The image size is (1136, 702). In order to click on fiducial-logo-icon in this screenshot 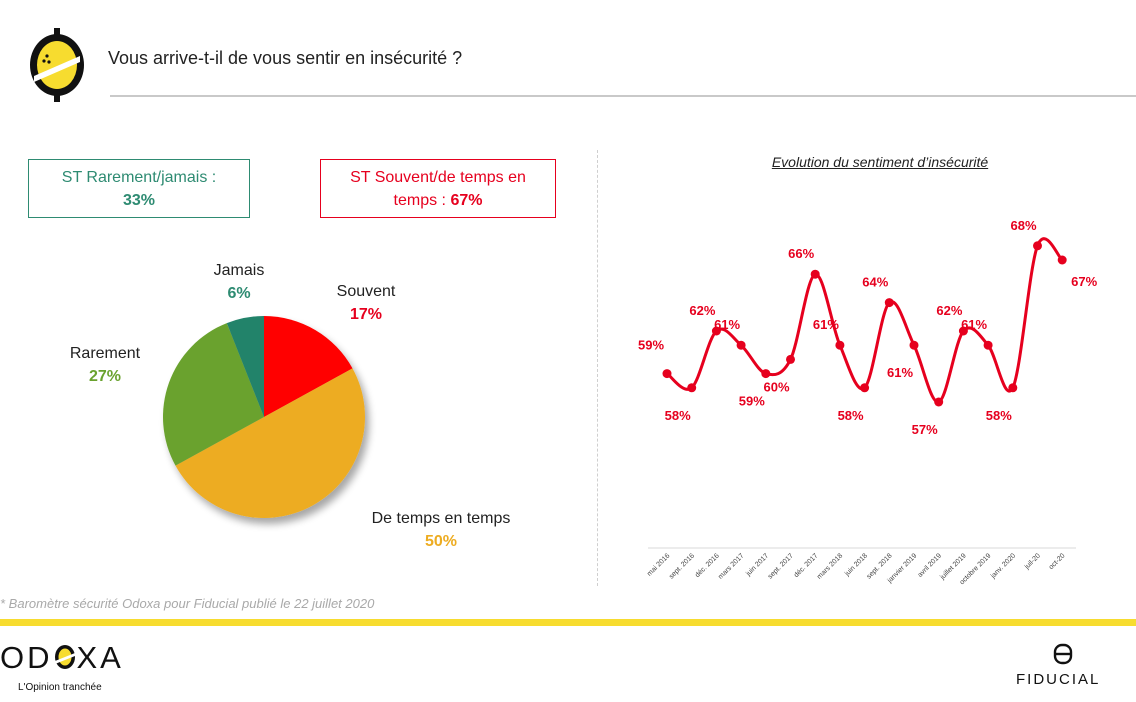, I will do `click(1063, 654)`.